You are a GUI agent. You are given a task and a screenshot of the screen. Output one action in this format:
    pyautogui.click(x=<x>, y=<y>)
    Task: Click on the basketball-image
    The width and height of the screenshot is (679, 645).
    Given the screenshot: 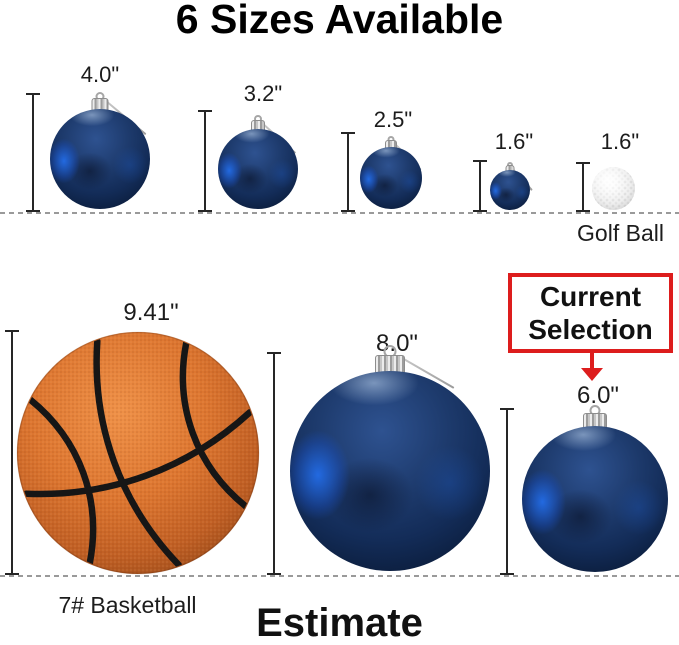 What is the action you would take?
    pyautogui.click(x=138, y=453)
    